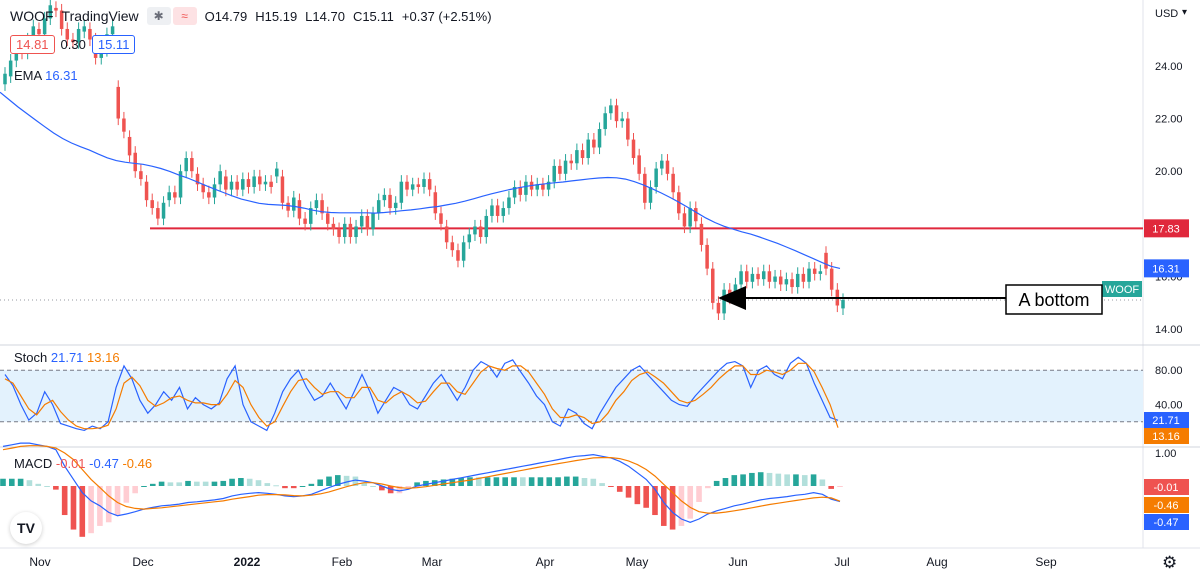 The image size is (1200, 582). I want to click on time-axis-label: 2022, so click(247, 562).